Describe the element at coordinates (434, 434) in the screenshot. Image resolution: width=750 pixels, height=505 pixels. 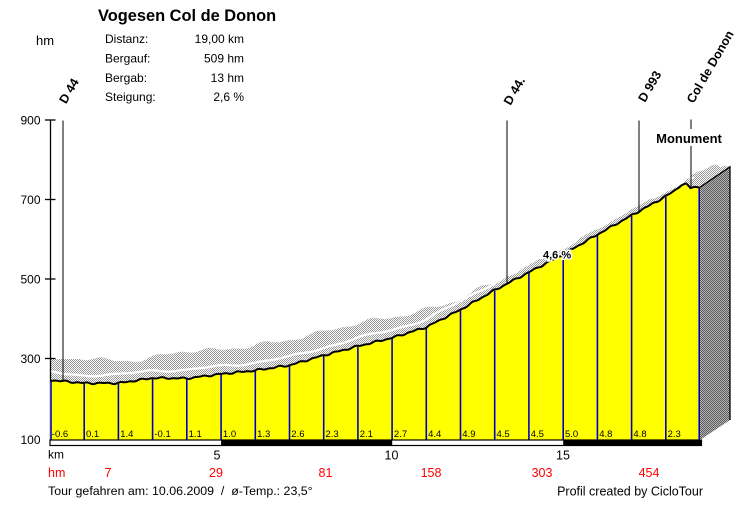
I see `svg-text: 4.4` at that location.